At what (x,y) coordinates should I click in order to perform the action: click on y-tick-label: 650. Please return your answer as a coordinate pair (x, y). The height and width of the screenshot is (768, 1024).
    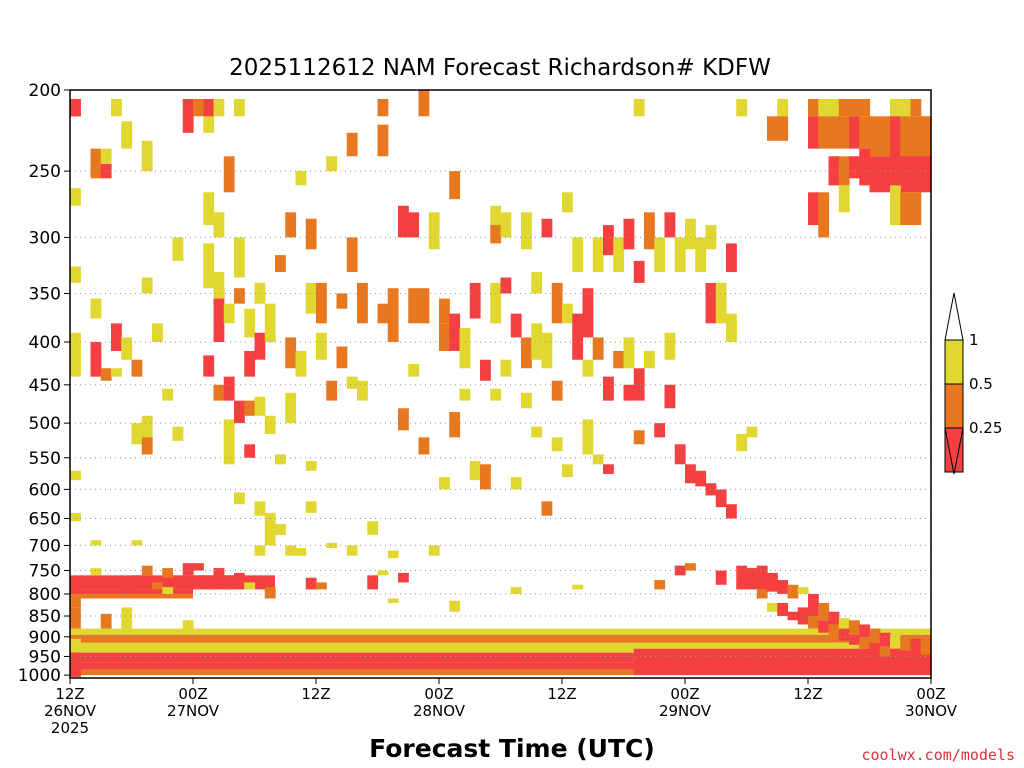
    Looking at the image, I should click on (45, 519).